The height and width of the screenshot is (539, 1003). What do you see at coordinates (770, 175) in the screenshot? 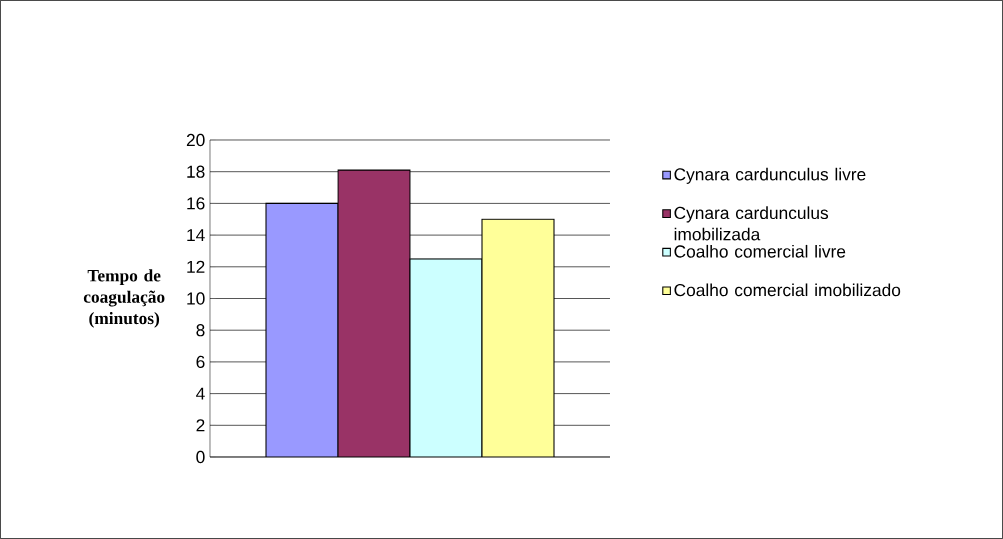
I see `legend-label: Cynara cardunculus livre` at bounding box center [770, 175].